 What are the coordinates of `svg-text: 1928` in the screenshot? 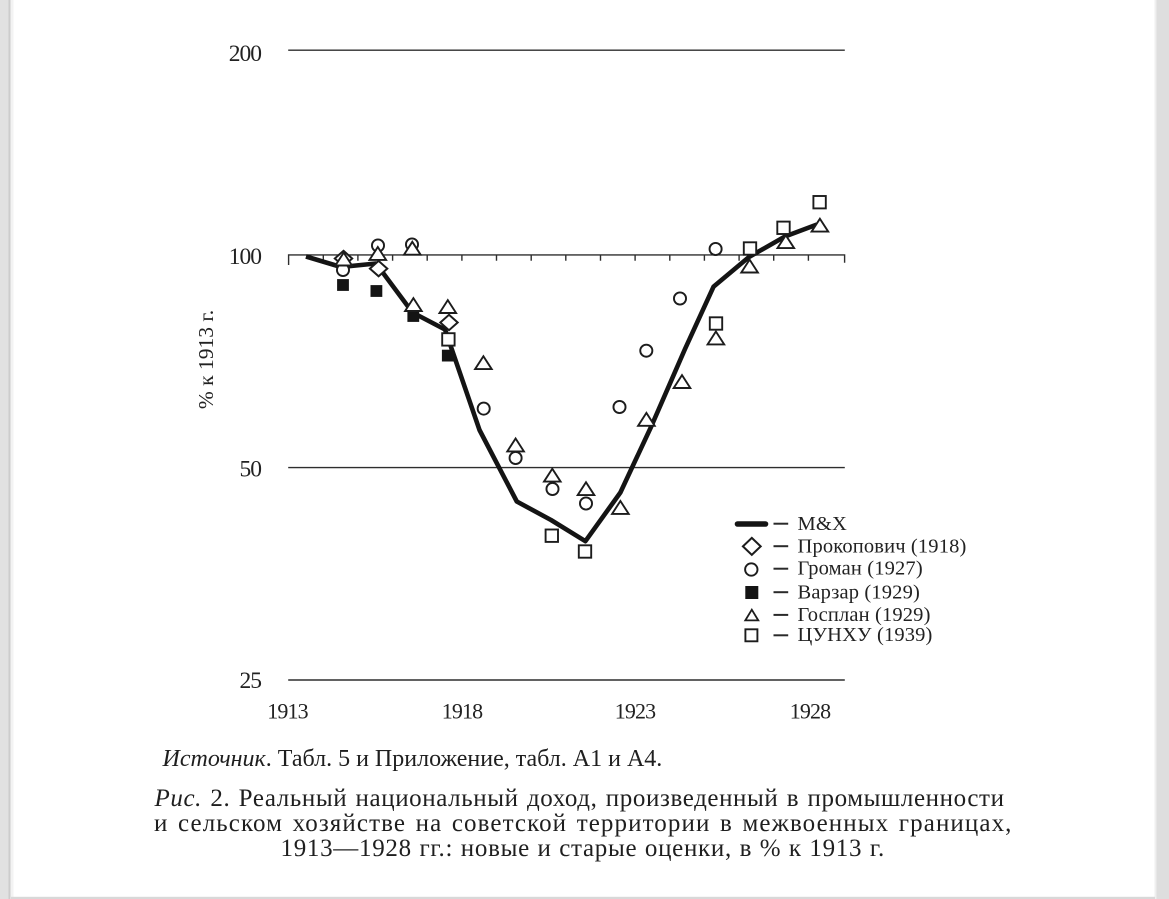 It's located at (810, 711).